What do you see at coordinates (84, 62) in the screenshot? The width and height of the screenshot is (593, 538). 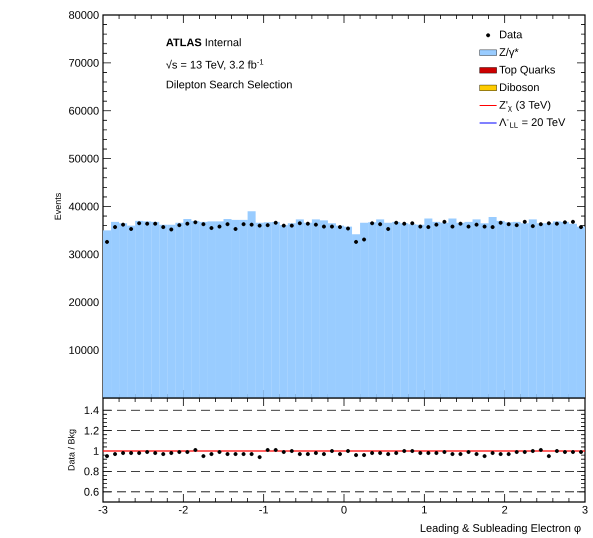 I see `y-tick-label: 70000` at bounding box center [84, 62].